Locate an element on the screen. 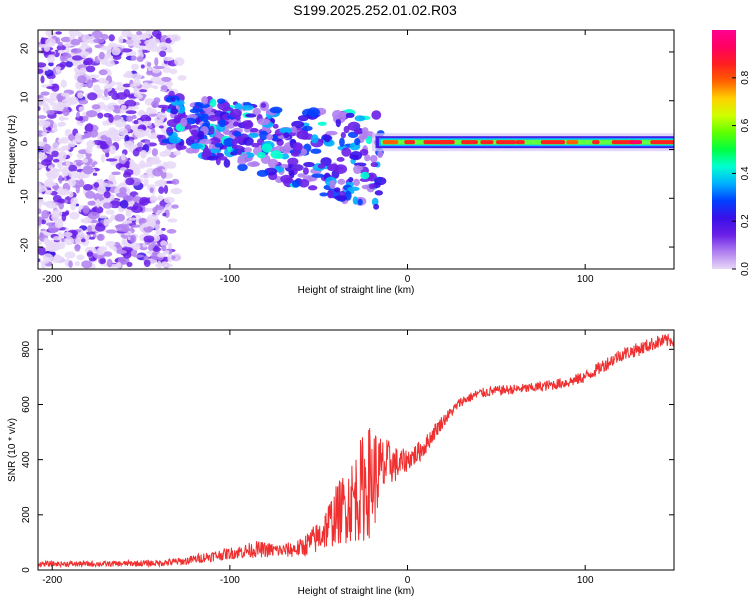 The width and height of the screenshot is (750, 600). x-tick-label: -100 is located at coordinates (230, 279).